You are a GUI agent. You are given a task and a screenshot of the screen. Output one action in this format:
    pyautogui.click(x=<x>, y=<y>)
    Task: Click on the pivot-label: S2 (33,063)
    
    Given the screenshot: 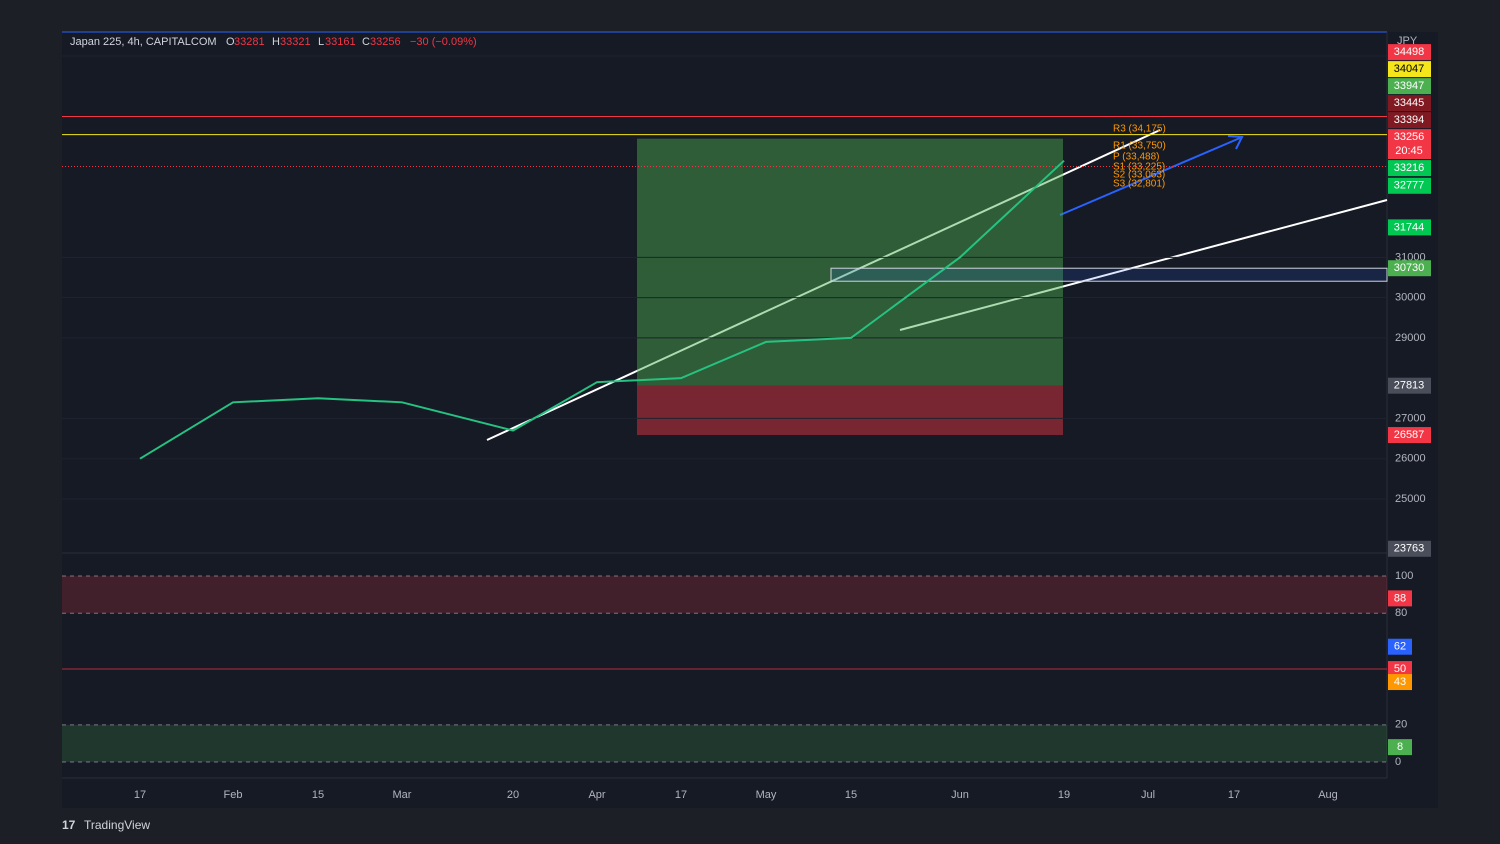 What is the action you would take?
    pyautogui.click(x=1139, y=175)
    